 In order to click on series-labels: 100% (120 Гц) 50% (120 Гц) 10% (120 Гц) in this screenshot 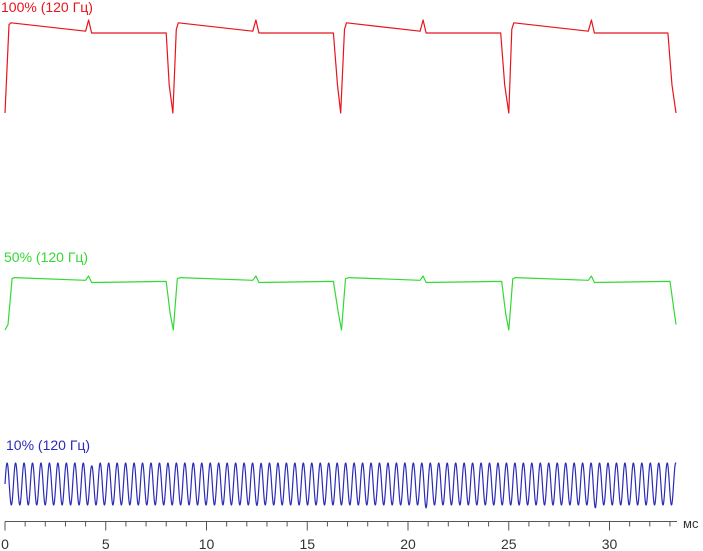, I will do `click(47, 226)`.